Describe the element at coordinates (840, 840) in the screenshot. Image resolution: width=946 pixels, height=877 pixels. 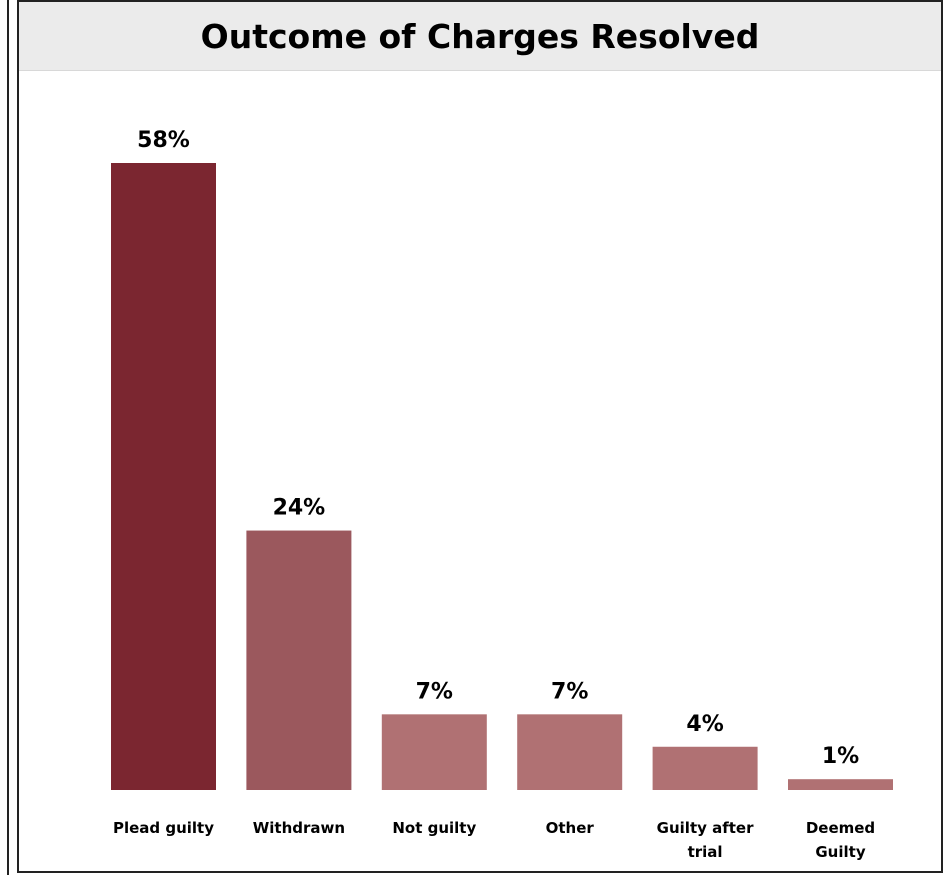
I see `category-label-5: Deemed Guilty` at that location.